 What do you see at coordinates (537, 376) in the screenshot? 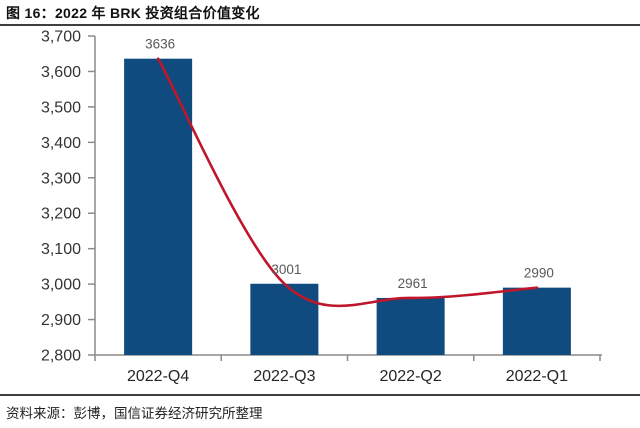
I see `x-tick-label: 2022-Q1` at bounding box center [537, 376].